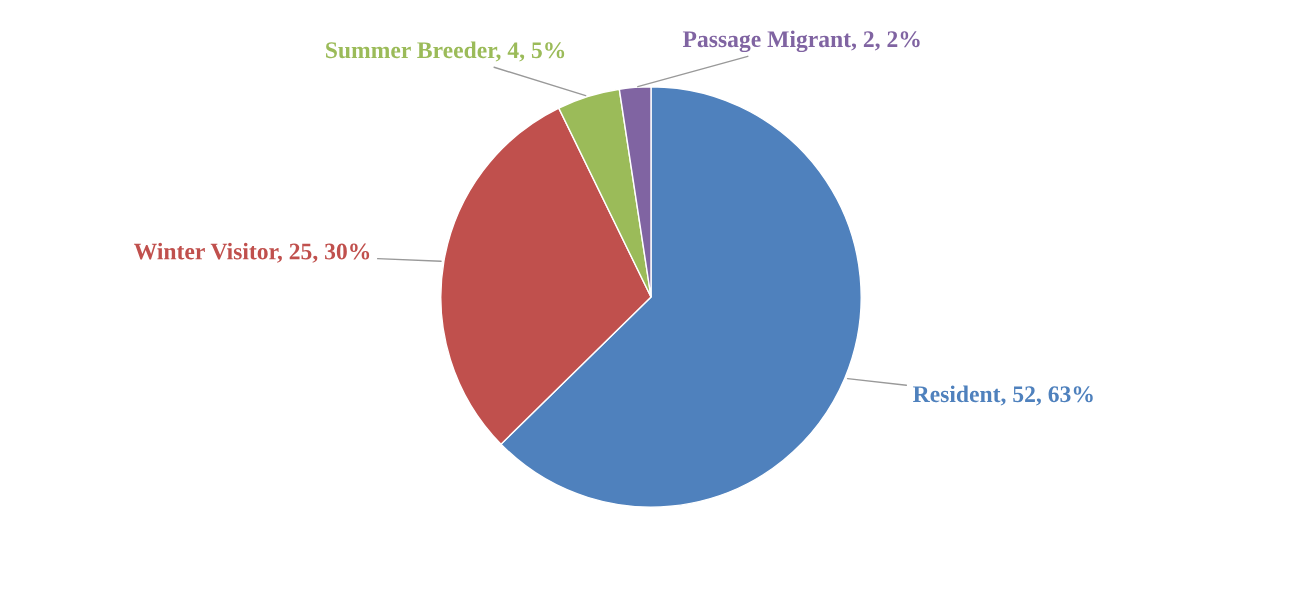  I want to click on slice-label: Summer Breeder, 4, 5%, so click(445, 51).